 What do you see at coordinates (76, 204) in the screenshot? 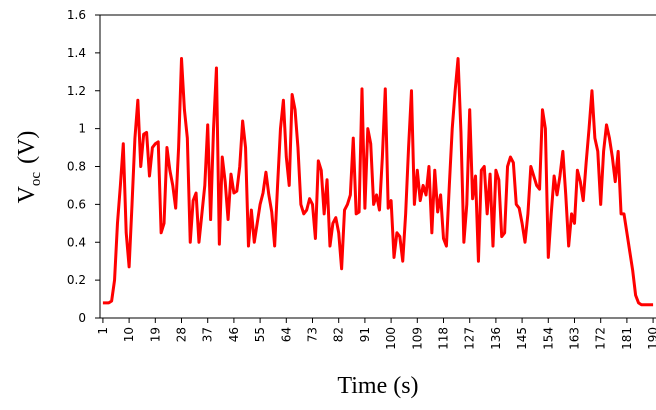
I see `y-tick-label: 0.6` at bounding box center [76, 204].